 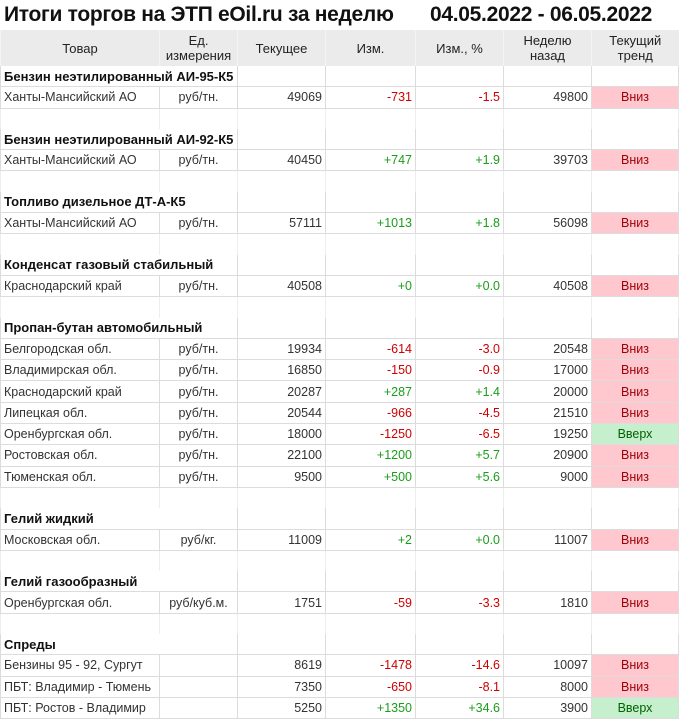 I want to click on change-cell: -1250, so click(x=370, y=434).